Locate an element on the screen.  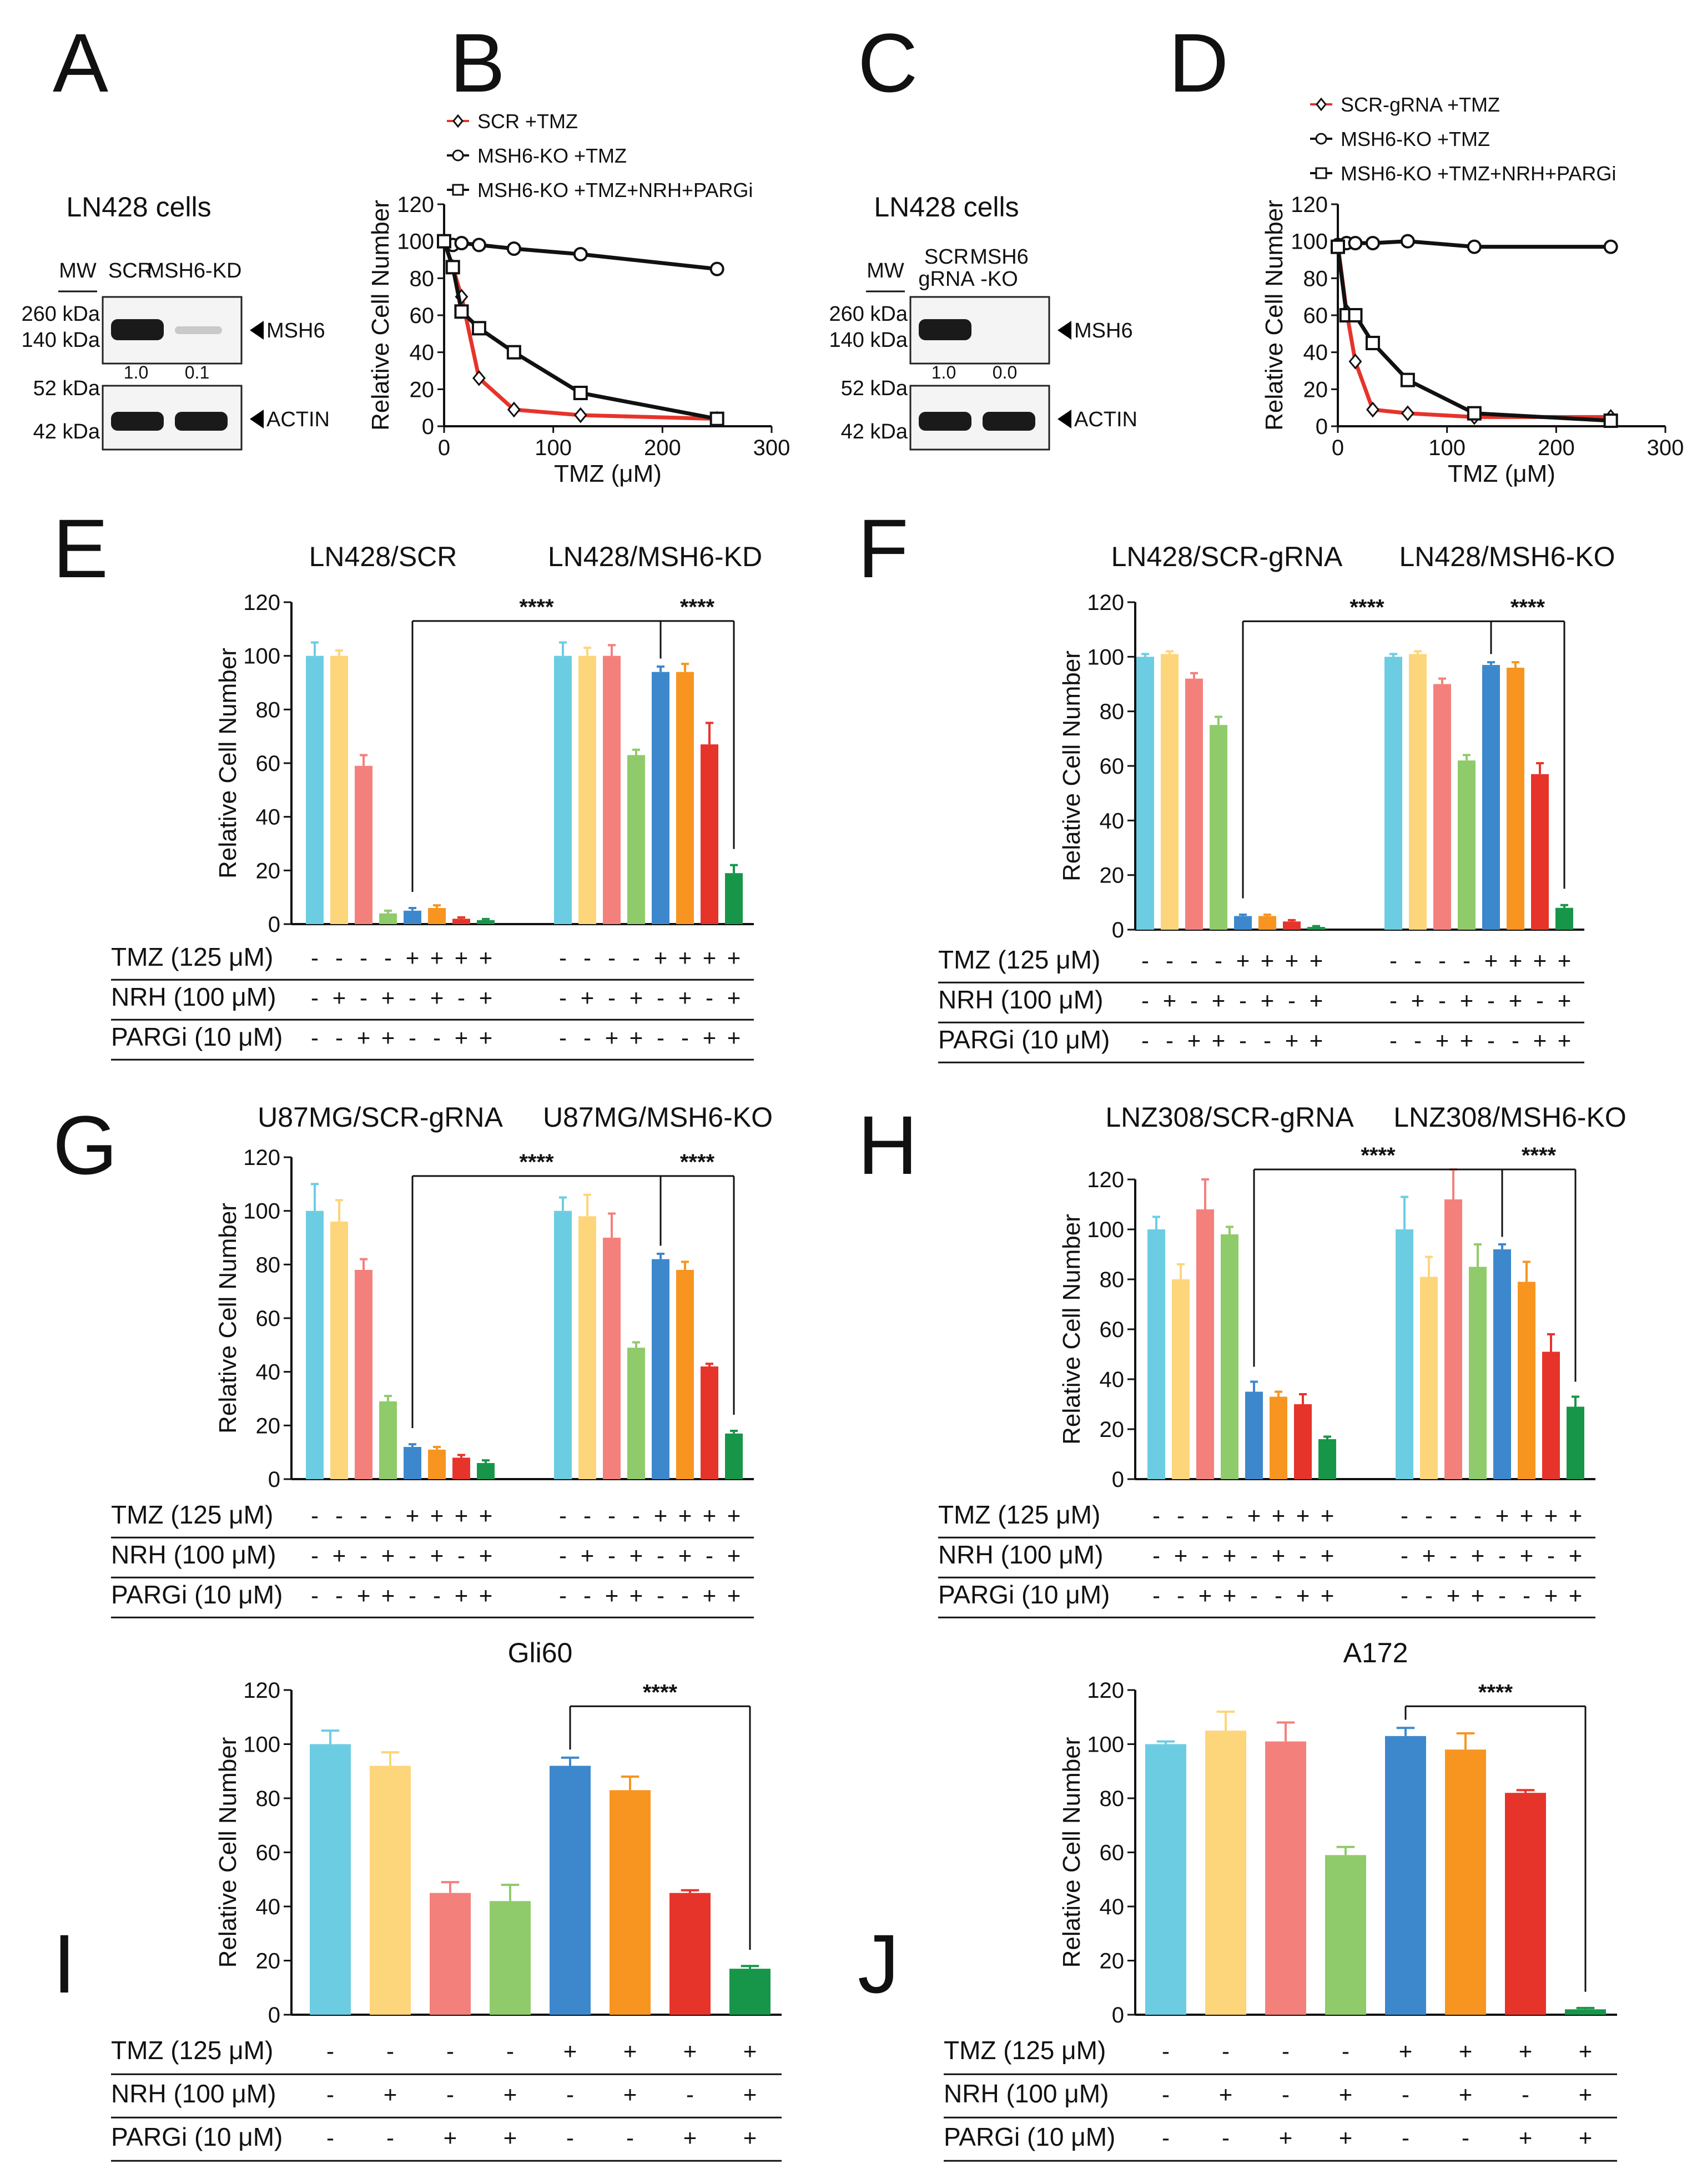
y-axis-label: Relative Cell Number is located at coordinates (1274, 315).